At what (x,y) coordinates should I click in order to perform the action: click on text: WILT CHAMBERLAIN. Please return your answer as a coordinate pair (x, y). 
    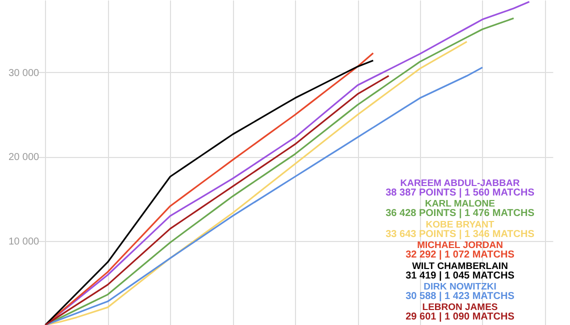
    Looking at the image, I should click on (460, 266).